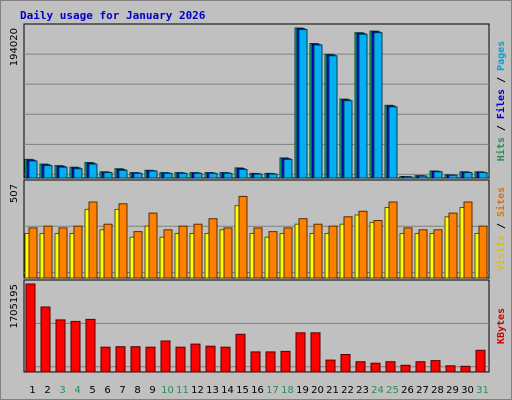 This screenshot has width=512, height=400. What do you see at coordinates (437, 390) in the screenshot?
I see `x-tick-label: 28` at bounding box center [437, 390].